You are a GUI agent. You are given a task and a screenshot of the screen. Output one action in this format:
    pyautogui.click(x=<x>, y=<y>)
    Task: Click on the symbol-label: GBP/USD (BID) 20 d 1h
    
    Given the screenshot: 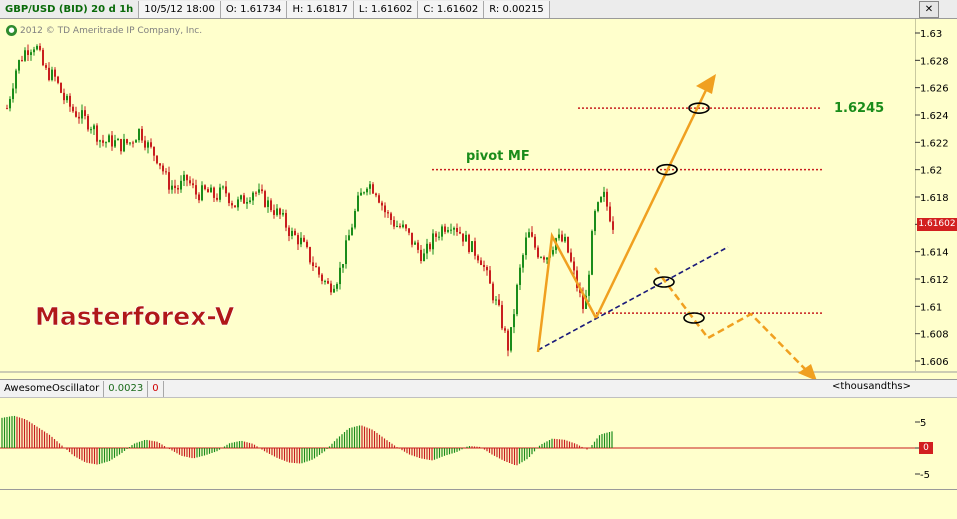 What is the action you would take?
    pyautogui.click(x=70, y=9)
    